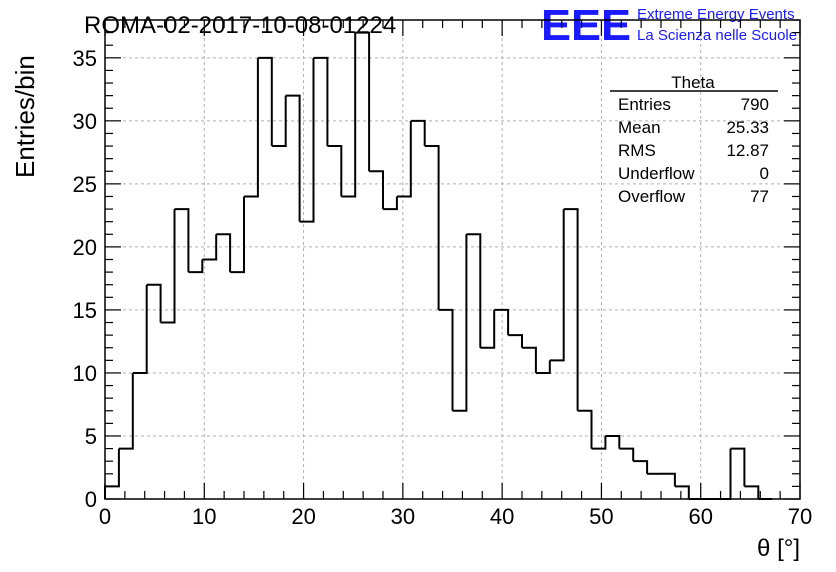 This screenshot has height=572, width=836. I want to click on x-tick-label: 40, so click(502, 516).